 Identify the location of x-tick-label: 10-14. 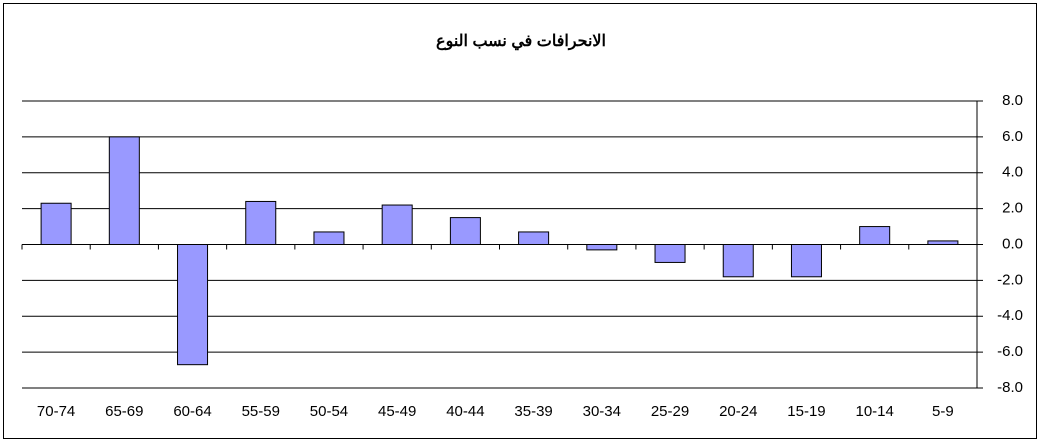
(874, 411).